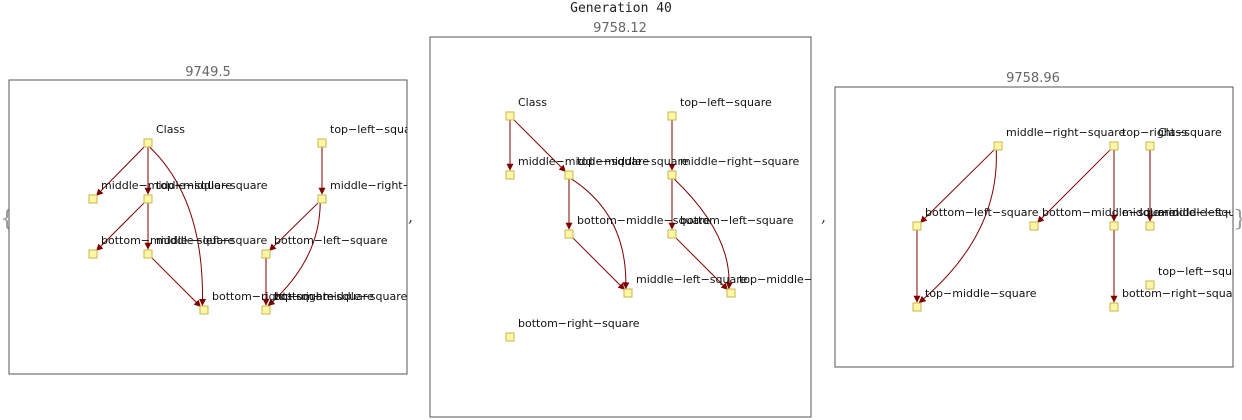 The image size is (1242, 420). I want to click on generation-title: Generation 40, so click(621, 8).